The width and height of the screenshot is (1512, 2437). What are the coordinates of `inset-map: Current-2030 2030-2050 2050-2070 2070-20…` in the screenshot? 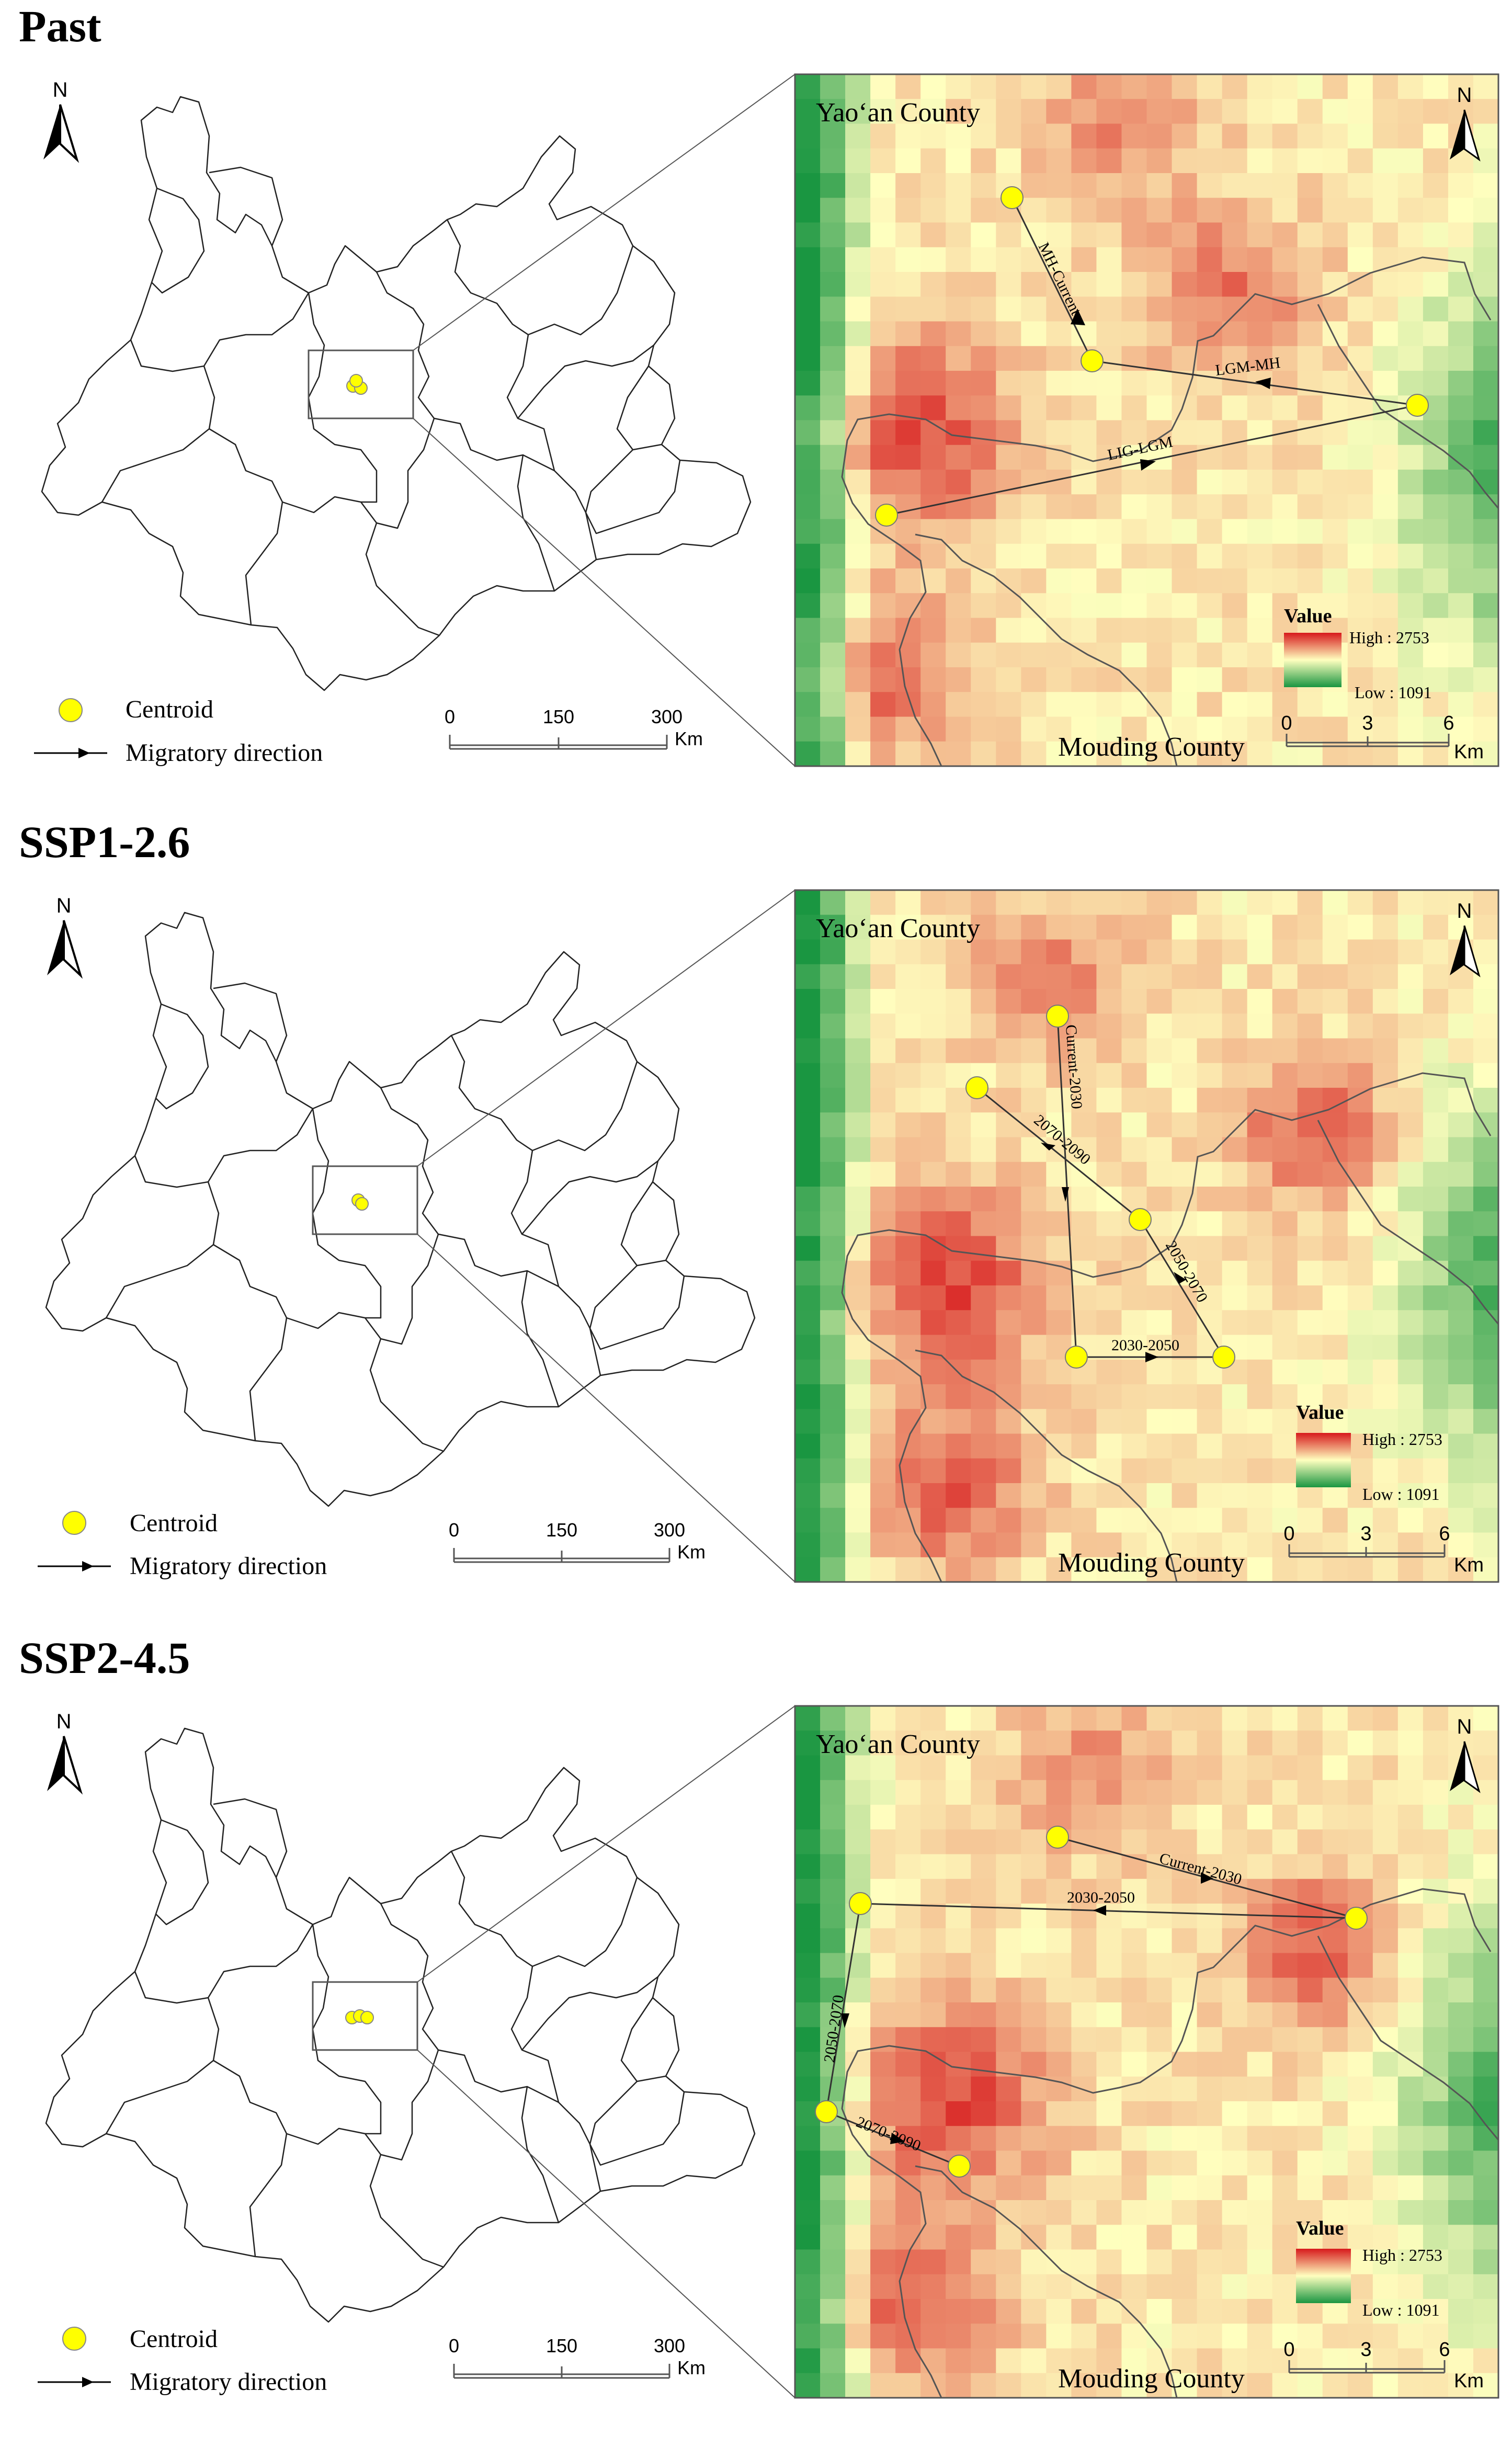 It's located at (1146, 2052).